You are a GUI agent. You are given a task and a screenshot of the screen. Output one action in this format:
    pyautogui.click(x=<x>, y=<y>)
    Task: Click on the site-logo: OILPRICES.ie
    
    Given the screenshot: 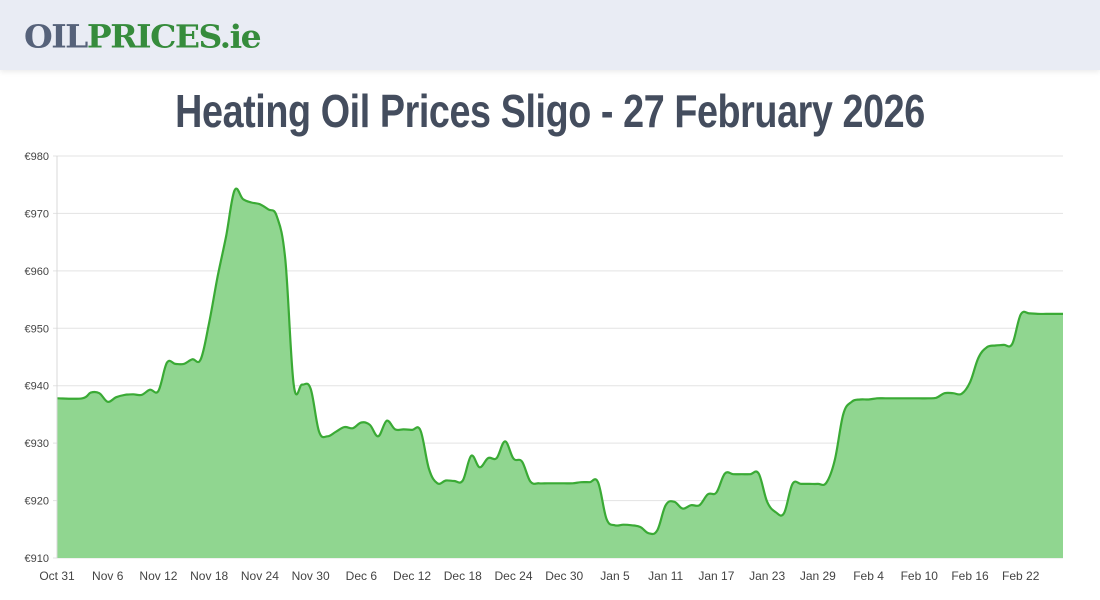 What is the action you would take?
    pyautogui.click(x=143, y=37)
    